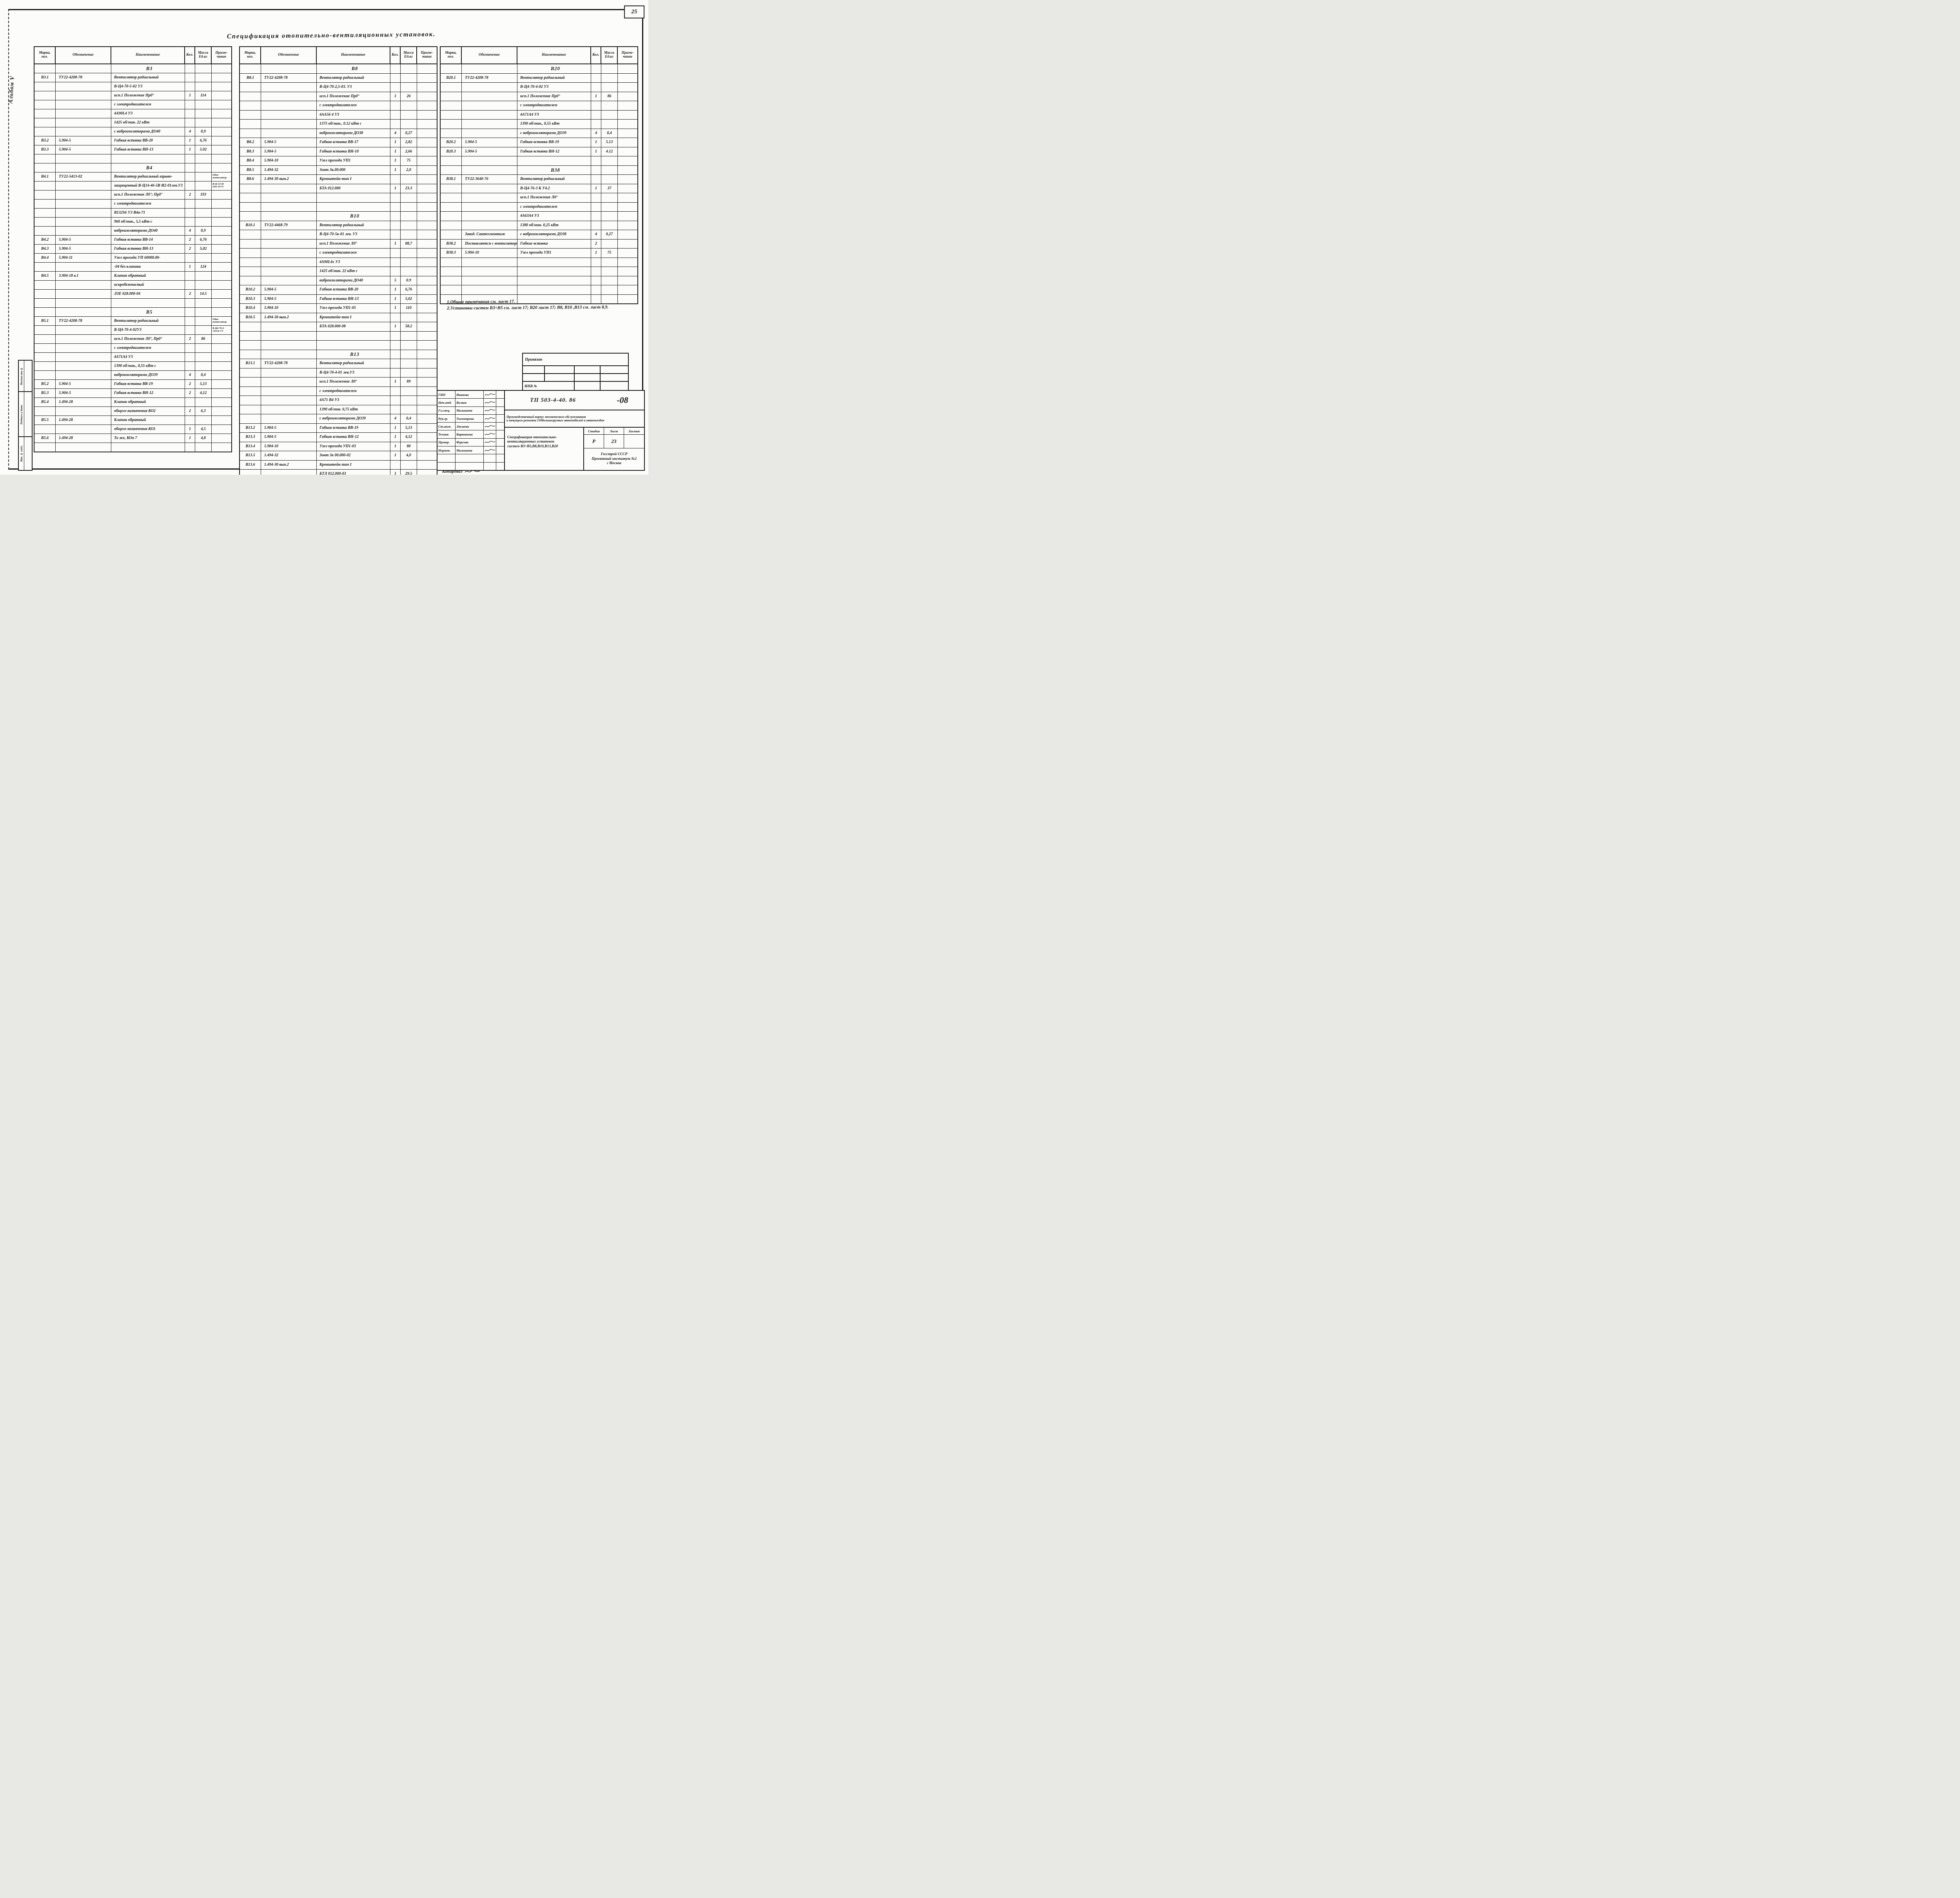  What do you see at coordinates (553, 400) in the screenshot?
I see `document-number: ТП 503-4-40. 86` at bounding box center [553, 400].